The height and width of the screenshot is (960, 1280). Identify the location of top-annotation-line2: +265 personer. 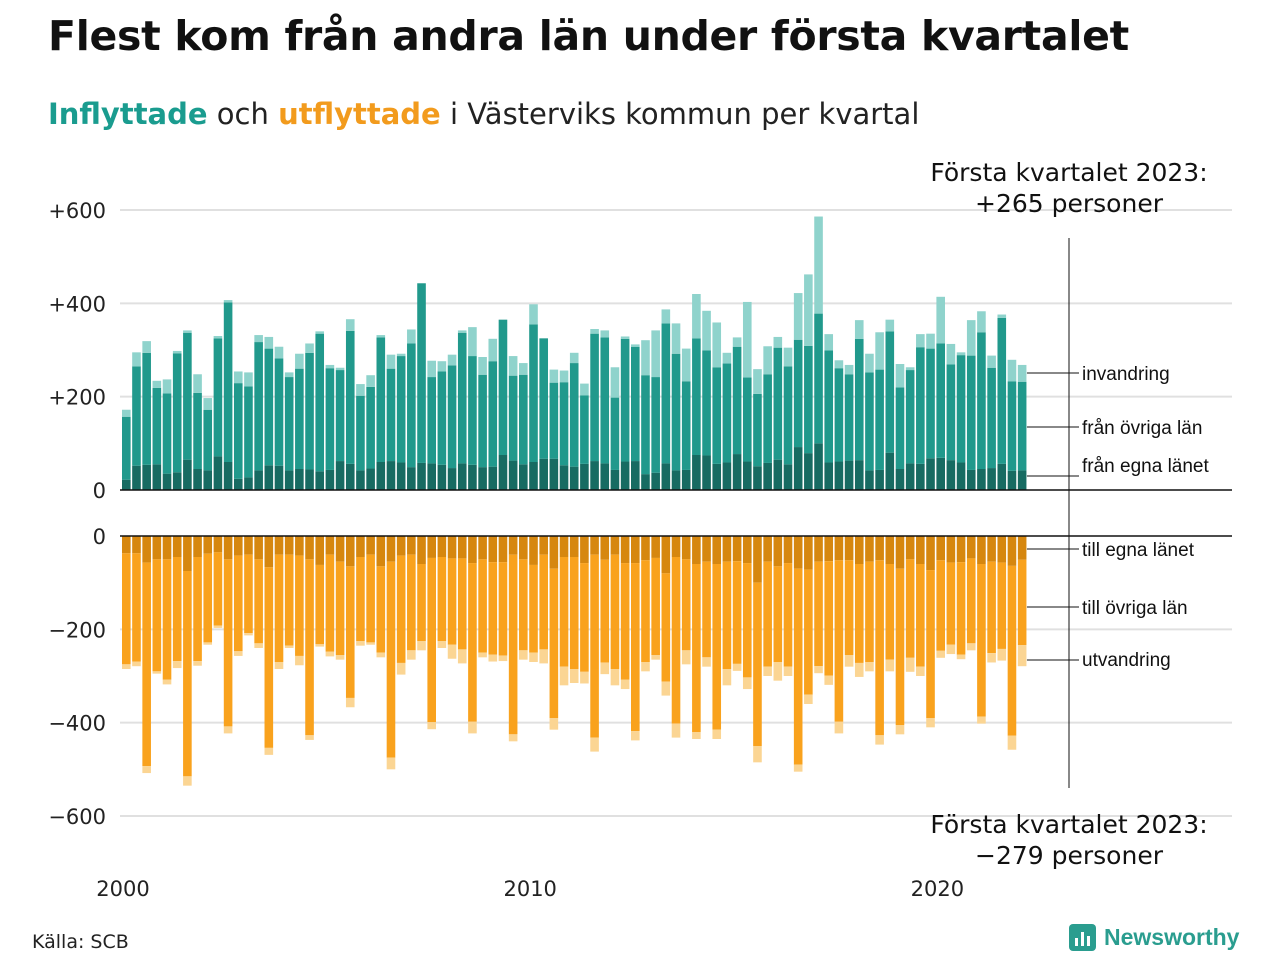
(1069, 203).